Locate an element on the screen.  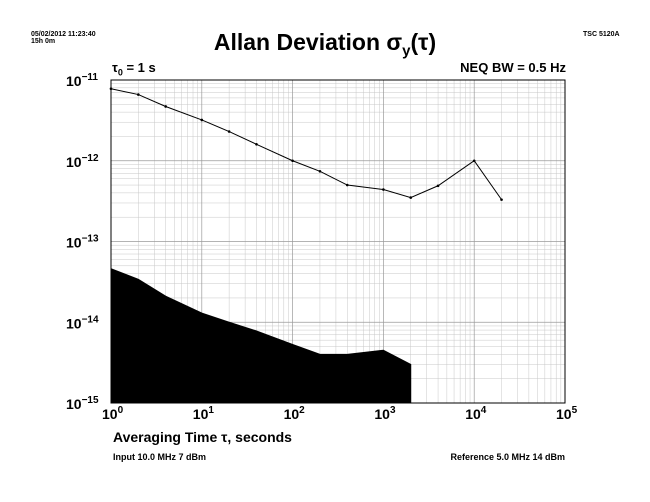
x-tick-label: 10⁵ is located at coordinates (567, 413).